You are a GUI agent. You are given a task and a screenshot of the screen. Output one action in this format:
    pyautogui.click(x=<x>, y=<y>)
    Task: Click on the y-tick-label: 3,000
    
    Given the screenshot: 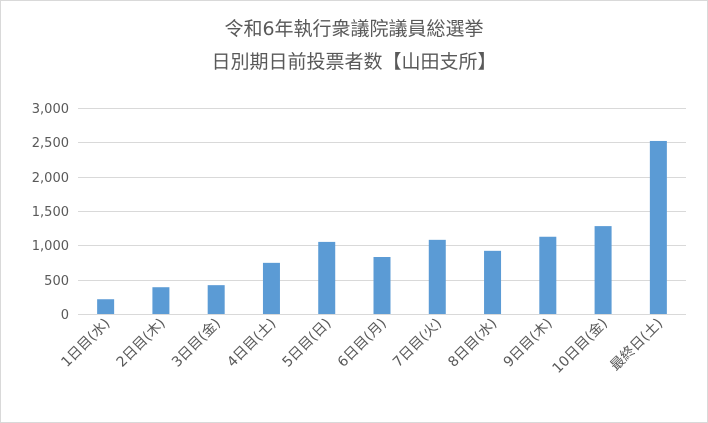 What is the action you would take?
    pyautogui.click(x=50, y=109)
    